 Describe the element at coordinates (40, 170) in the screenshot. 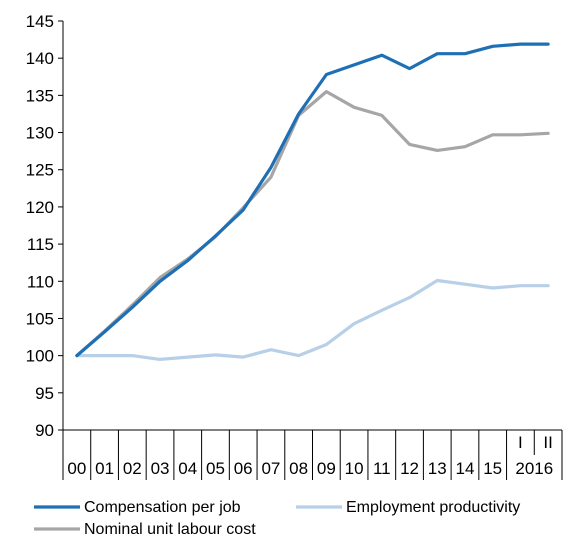

I see `y-tick-label: 125` at that location.